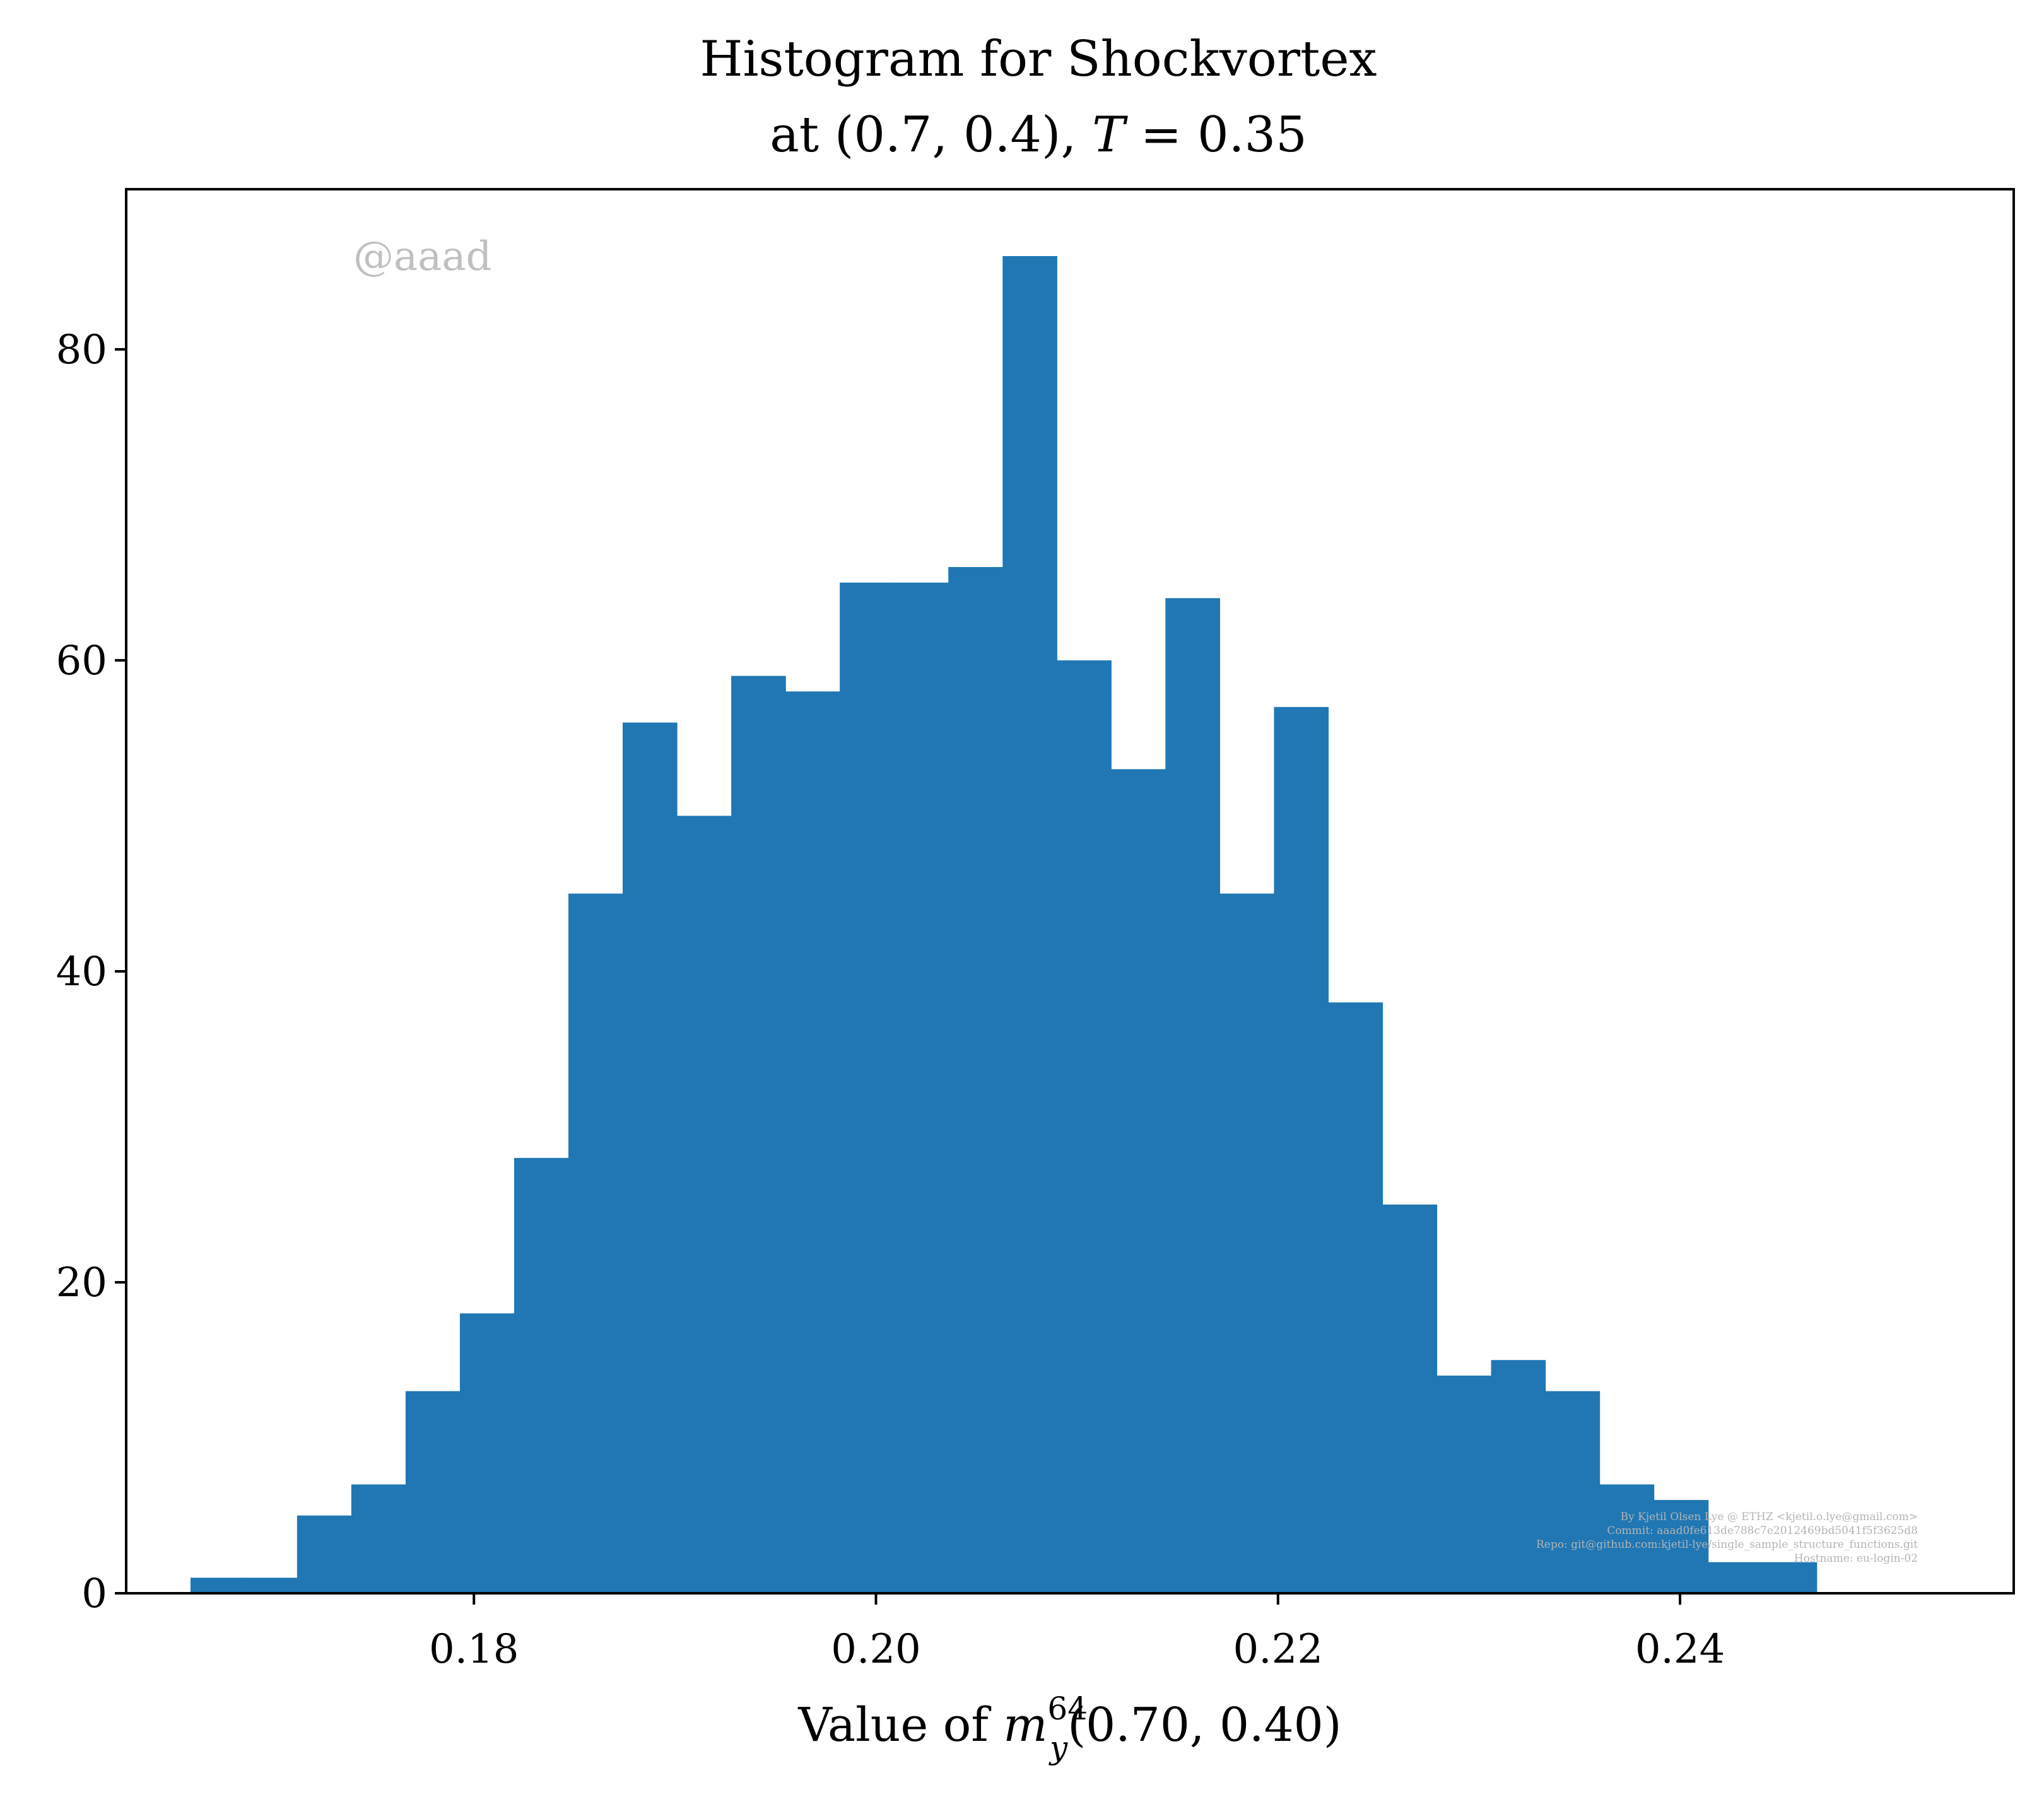  Describe the element at coordinates (876, 1649) in the screenshot. I see `x-tick-label: 0.20` at that location.